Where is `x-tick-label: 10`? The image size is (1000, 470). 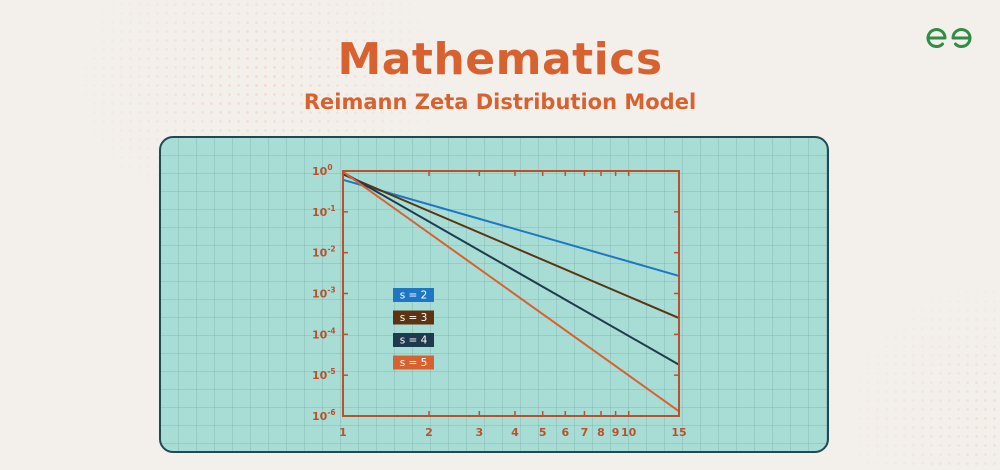
x-tick-label: 10 is located at coordinates (629, 432).